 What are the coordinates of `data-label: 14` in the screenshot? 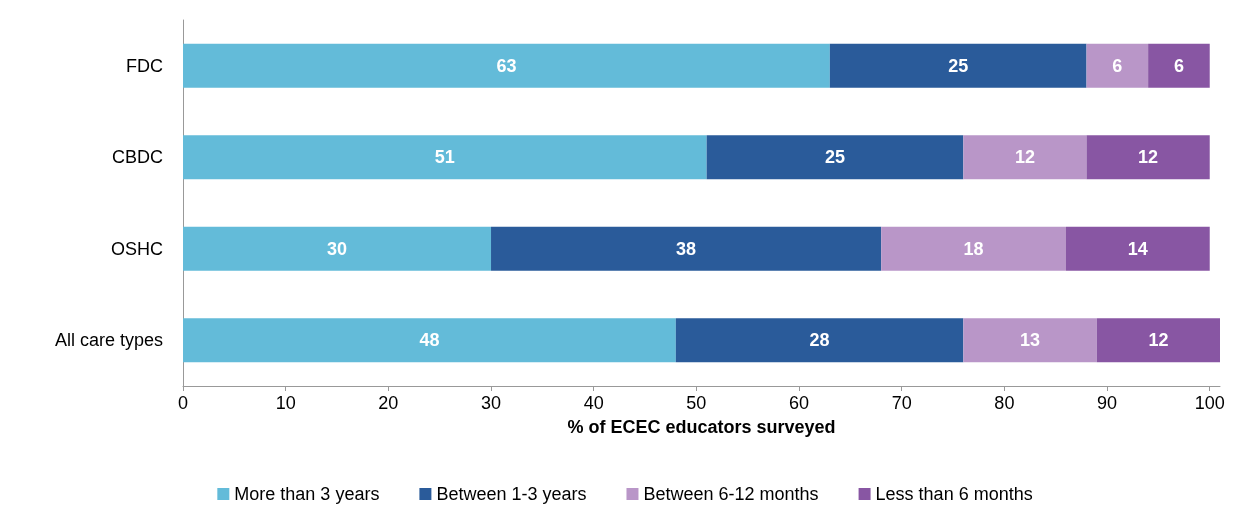 It's located at (1137, 248).